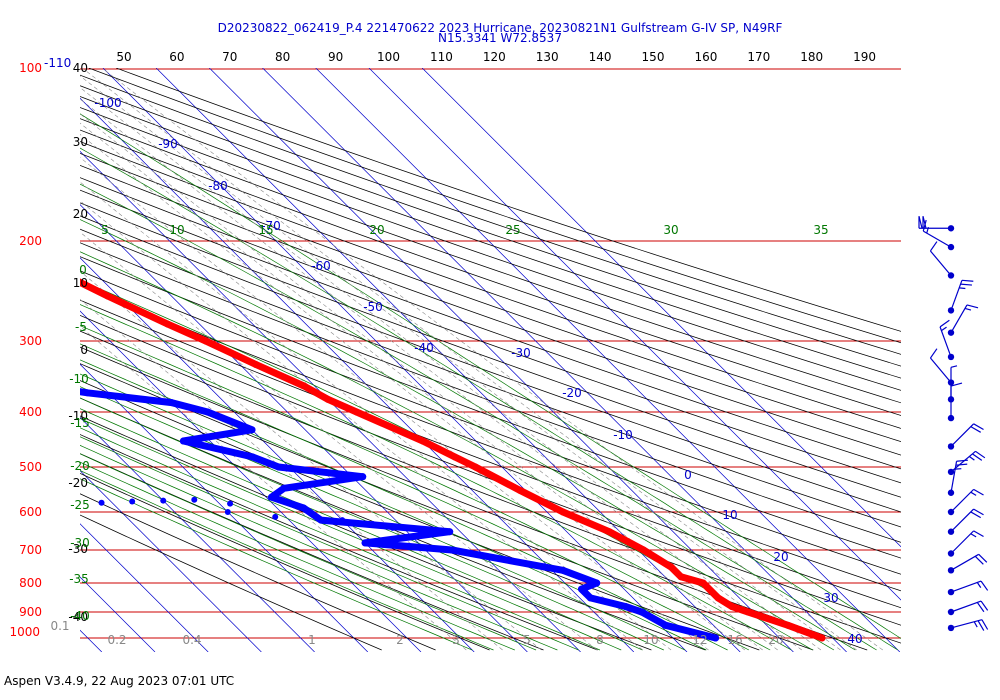  What do you see at coordinates (670, 230) in the screenshot?
I see `theta-e-label-top: 30` at bounding box center [670, 230].